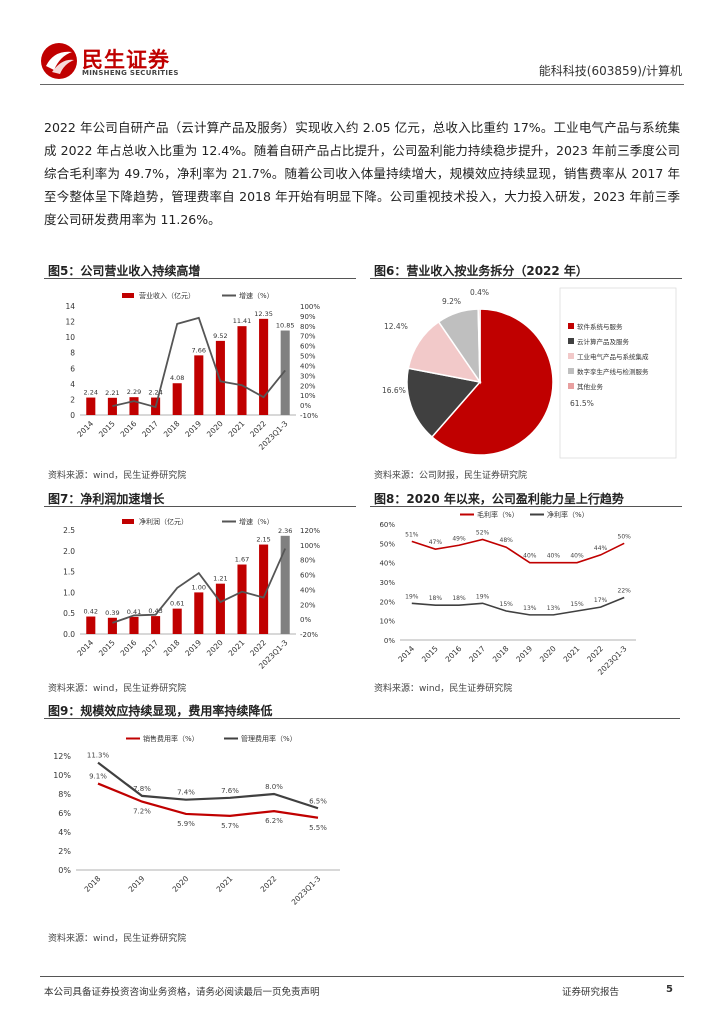 Image resolution: width=724 pixels, height=1024 pixels. I want to click on fig5-source: 资料来源：wind，民生证券研究院, so click(117, 476).